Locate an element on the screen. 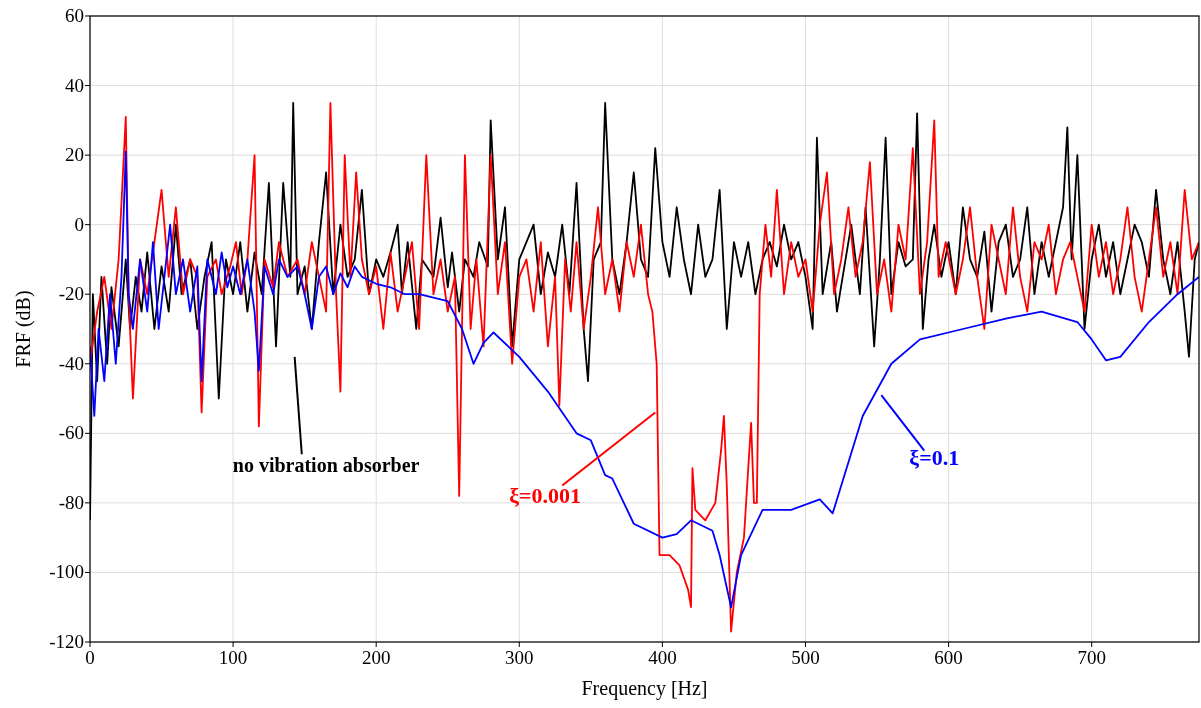  x-tick-label: 600 is located at coordinates (948, 657).